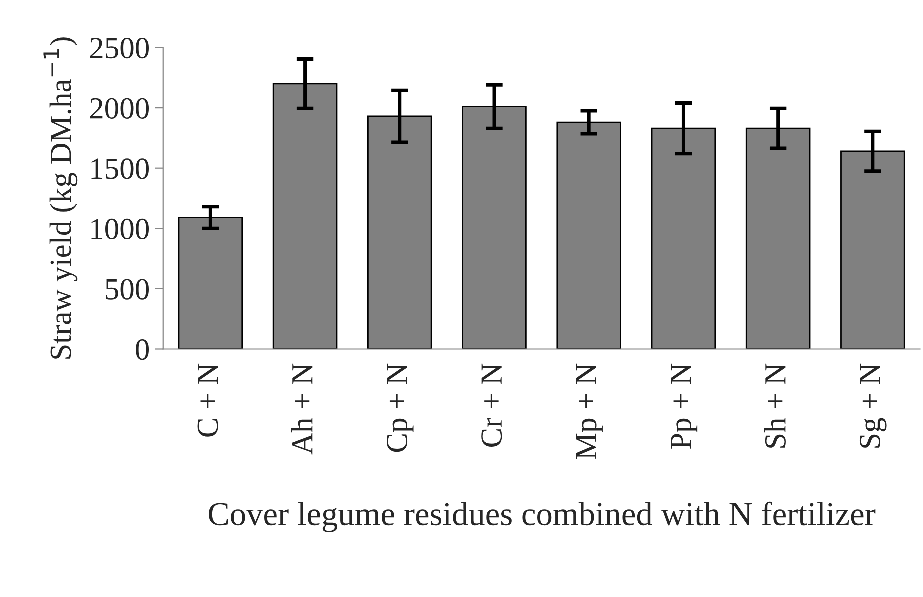 This screenshot has width=923, height=597. What do you see at coordinates (302, 409) in the screenshot?
I see `x-tick-label: Ah + N` at bounding box center [302, 409].